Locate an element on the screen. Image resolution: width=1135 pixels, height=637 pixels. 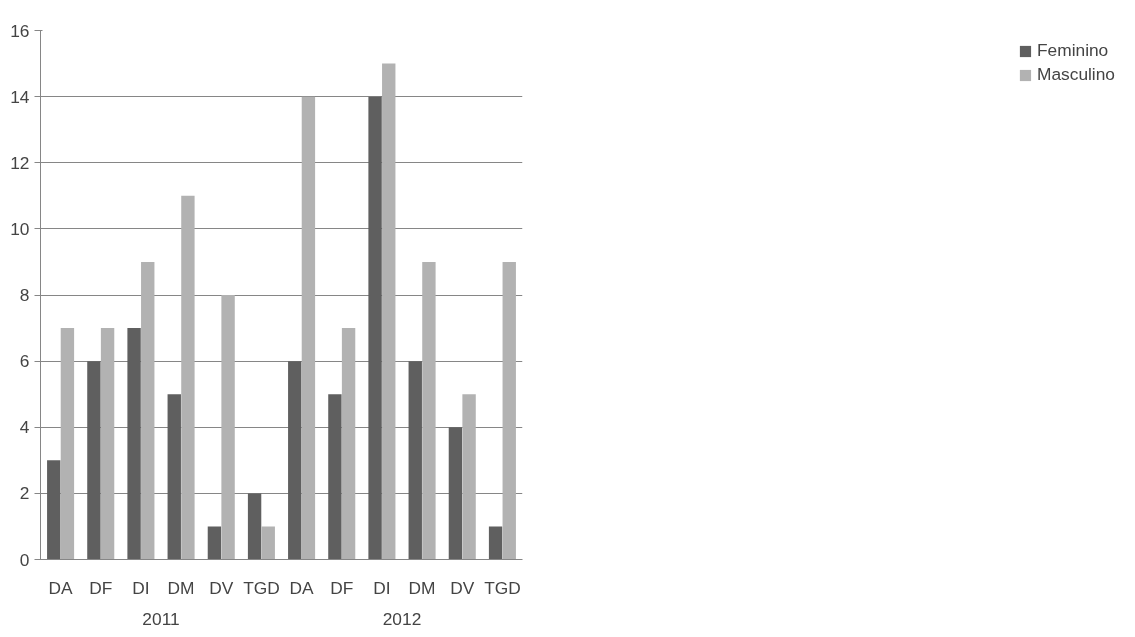
y-tick-label: 14 is located at coordinates (20, 96).